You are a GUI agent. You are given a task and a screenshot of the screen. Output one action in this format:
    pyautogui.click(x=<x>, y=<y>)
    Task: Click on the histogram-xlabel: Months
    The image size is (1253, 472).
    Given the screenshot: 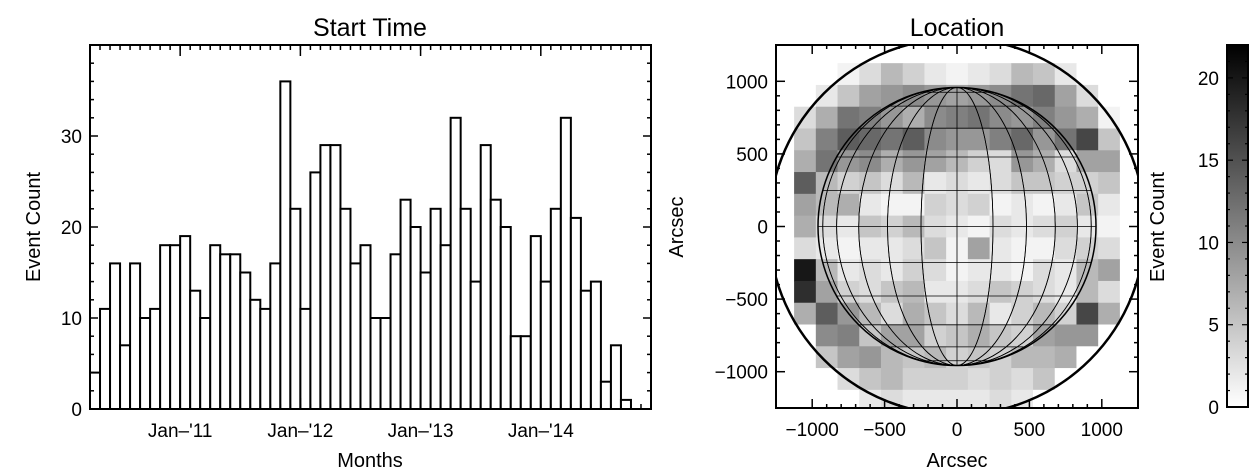 What is the action you would take?
    pyautogui.click(x=370, y=461)
    